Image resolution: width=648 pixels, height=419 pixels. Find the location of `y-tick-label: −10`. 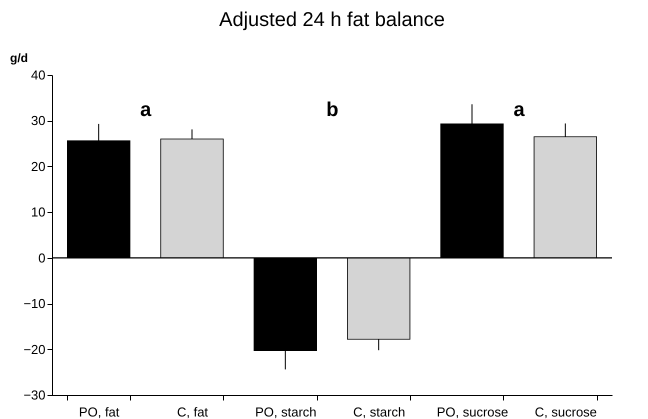

y-tick-label: −10 is located at coordinates (34, 304).